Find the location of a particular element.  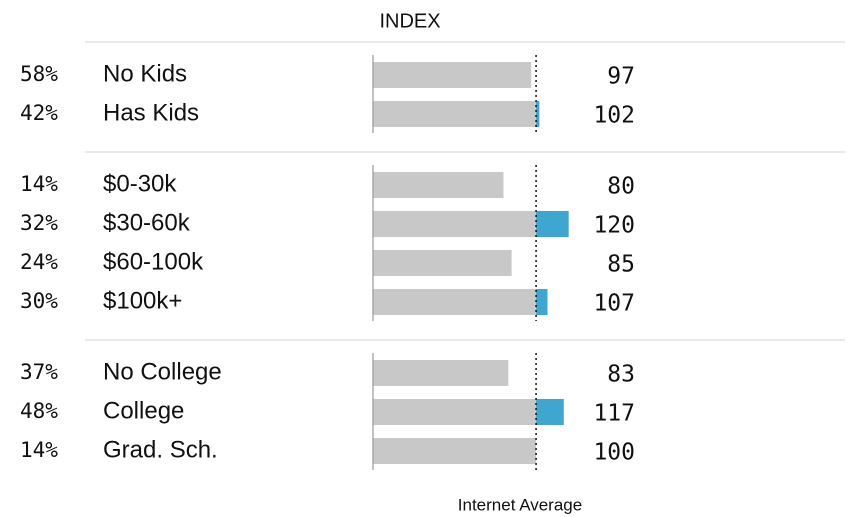

category-label: $30-60k is located at coordinates (147, 222).